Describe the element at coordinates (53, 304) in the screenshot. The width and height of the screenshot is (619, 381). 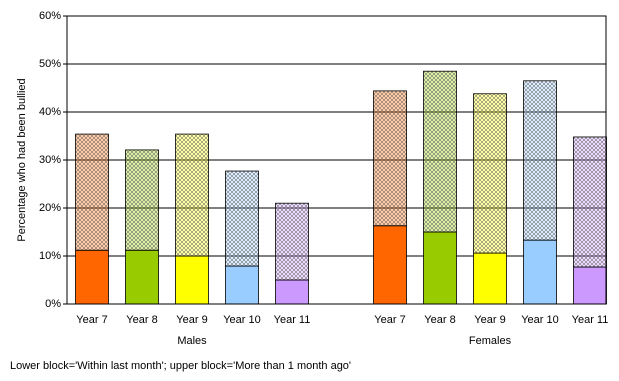
I see `y-tick-label: 0%` at that location.